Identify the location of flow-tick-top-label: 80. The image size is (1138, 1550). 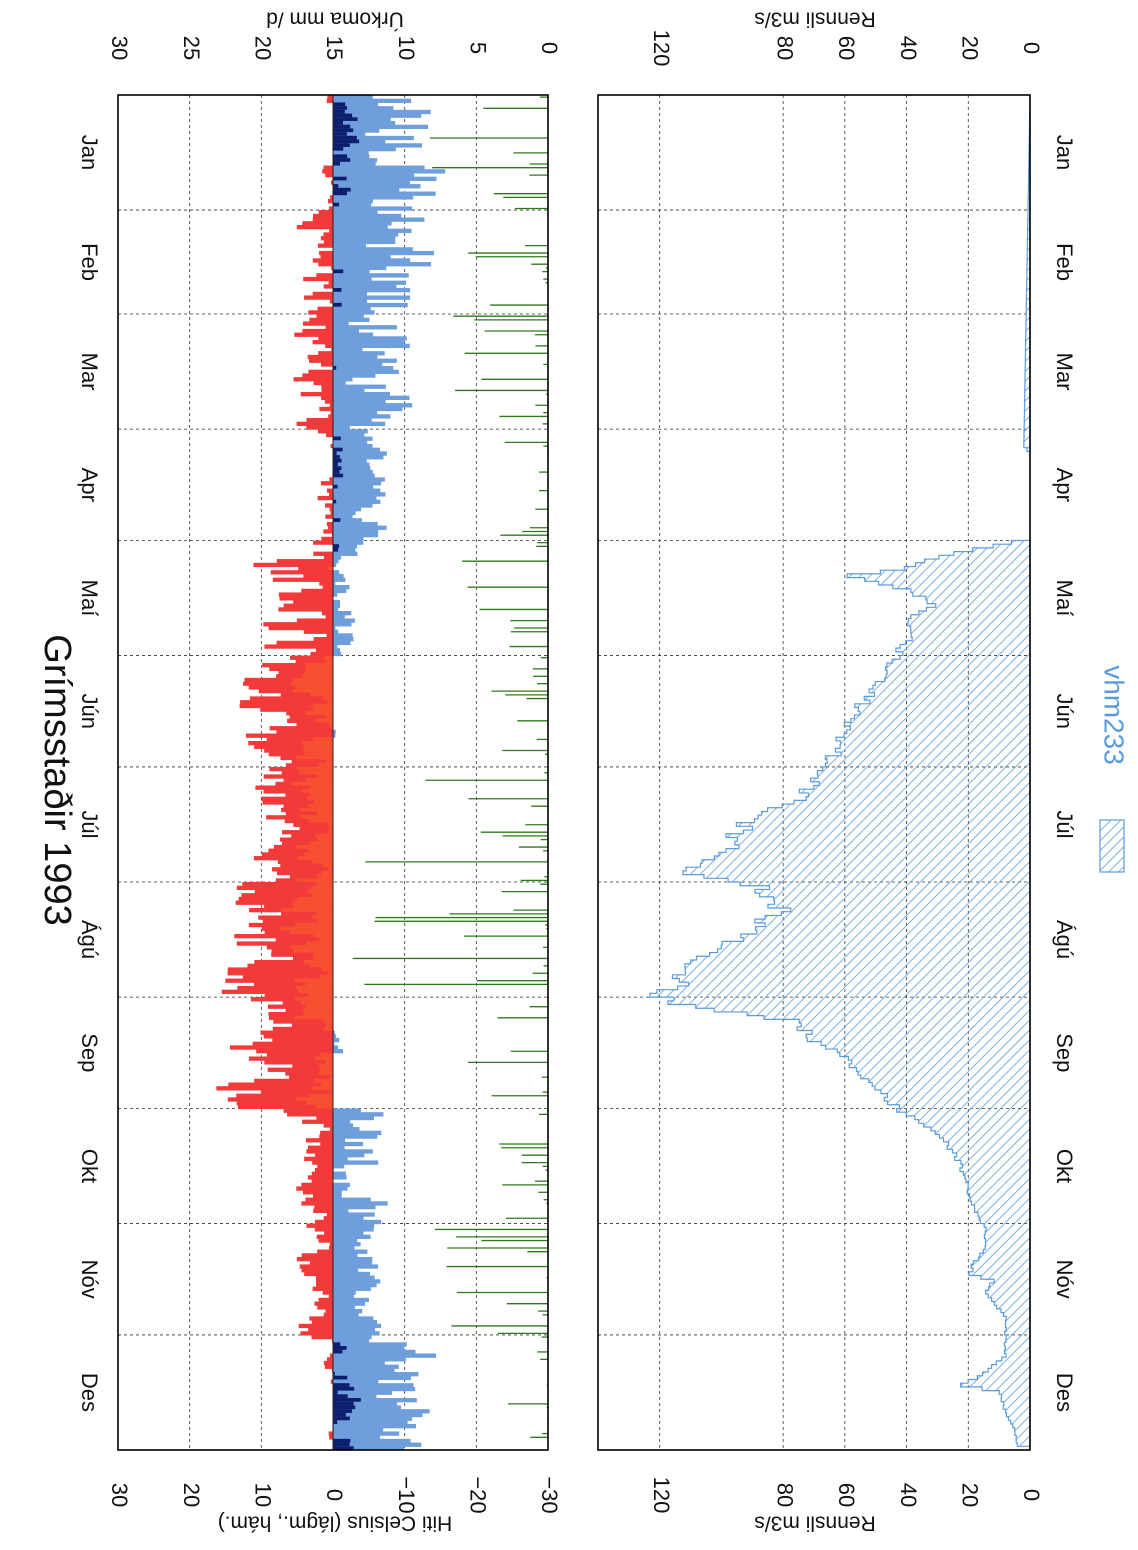
(784, 48).